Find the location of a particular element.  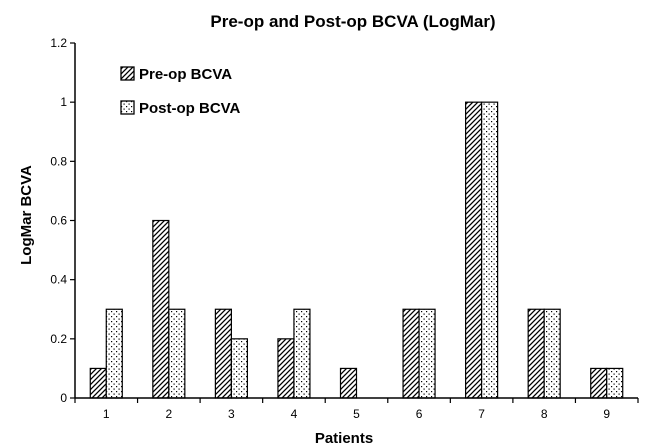

x-tick-label: 5 is located at coordinates (356, 414).